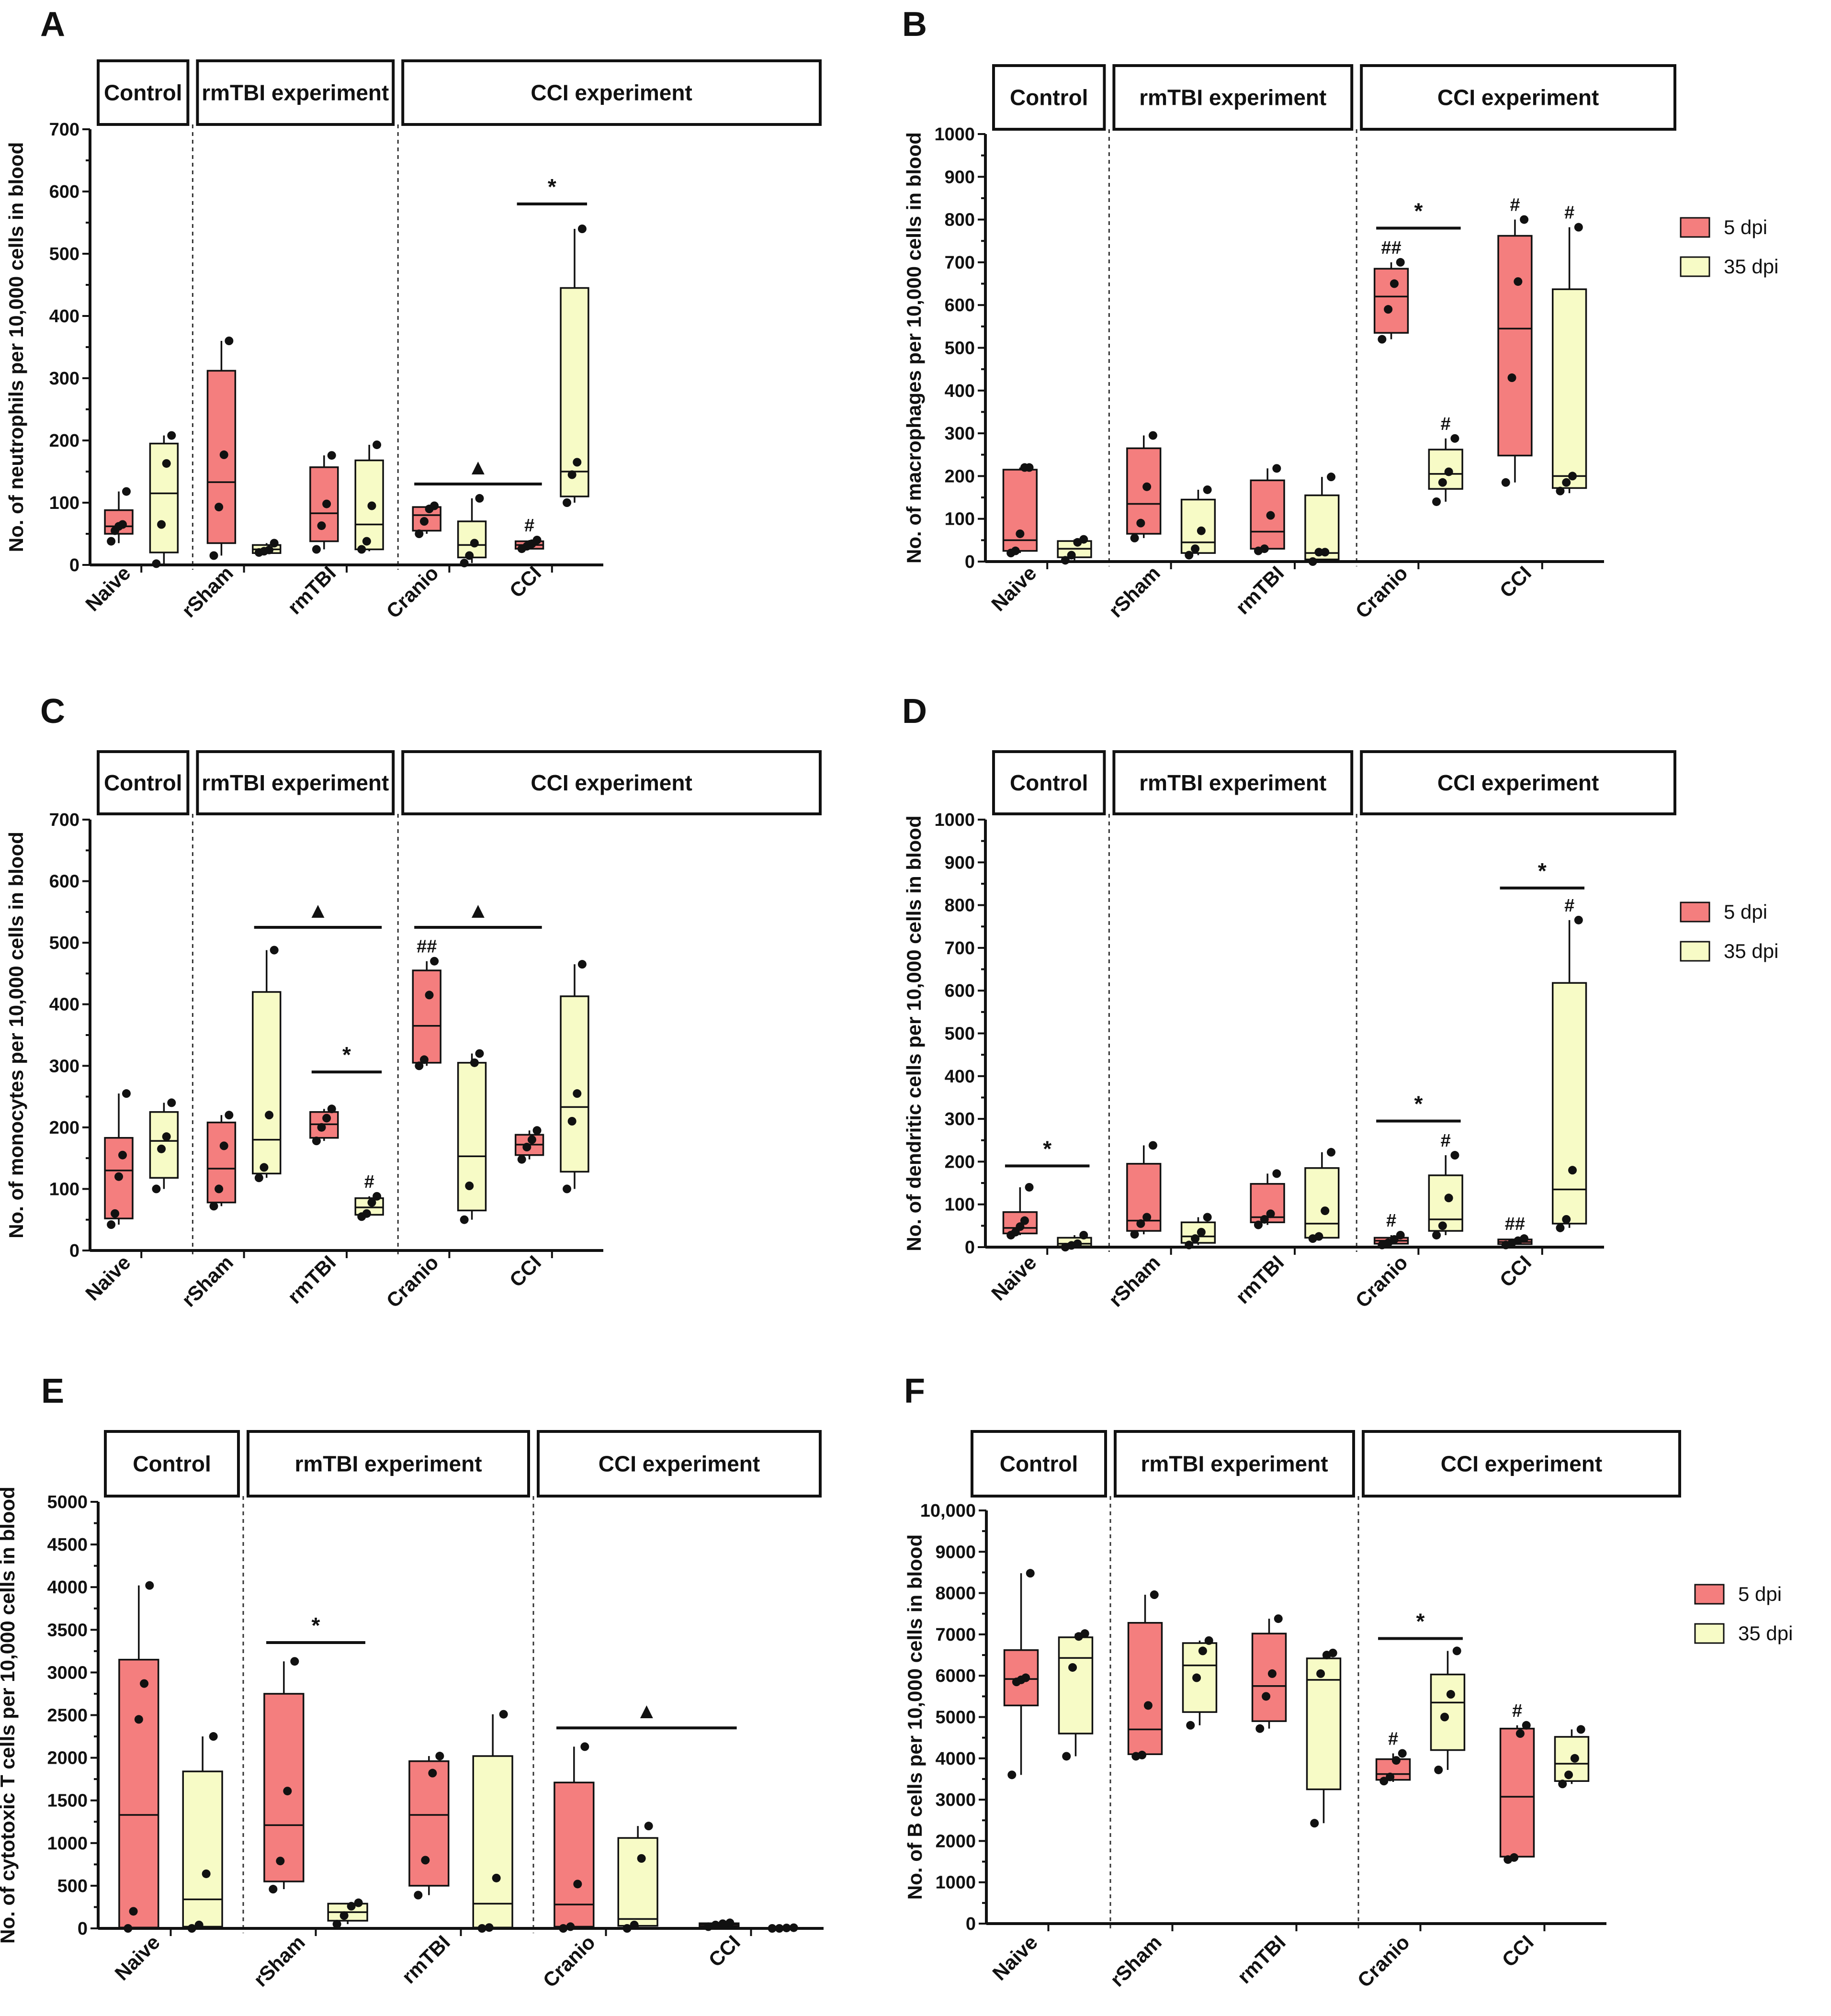 The image size is (1831, 2016). What do you see at coordinates (971, 1924) in the screenshot?
I see `y-tick-label: 0` at bounding box center [971, 1924].